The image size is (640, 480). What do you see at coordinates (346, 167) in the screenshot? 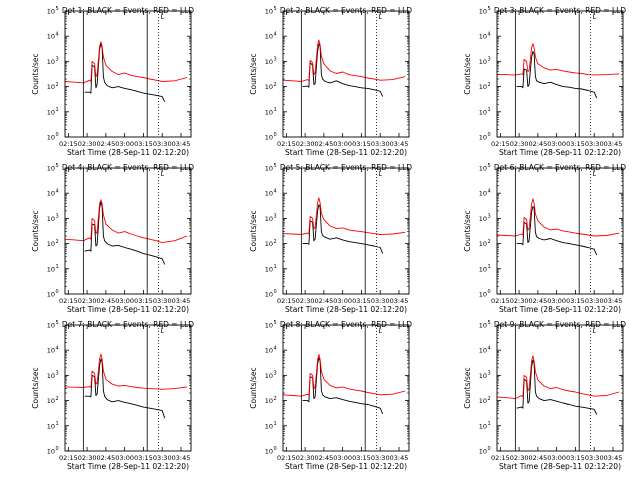
I see `panel-title: Det 5: BLACK = Events, RED = LLD` at bounding box center [346, 167].